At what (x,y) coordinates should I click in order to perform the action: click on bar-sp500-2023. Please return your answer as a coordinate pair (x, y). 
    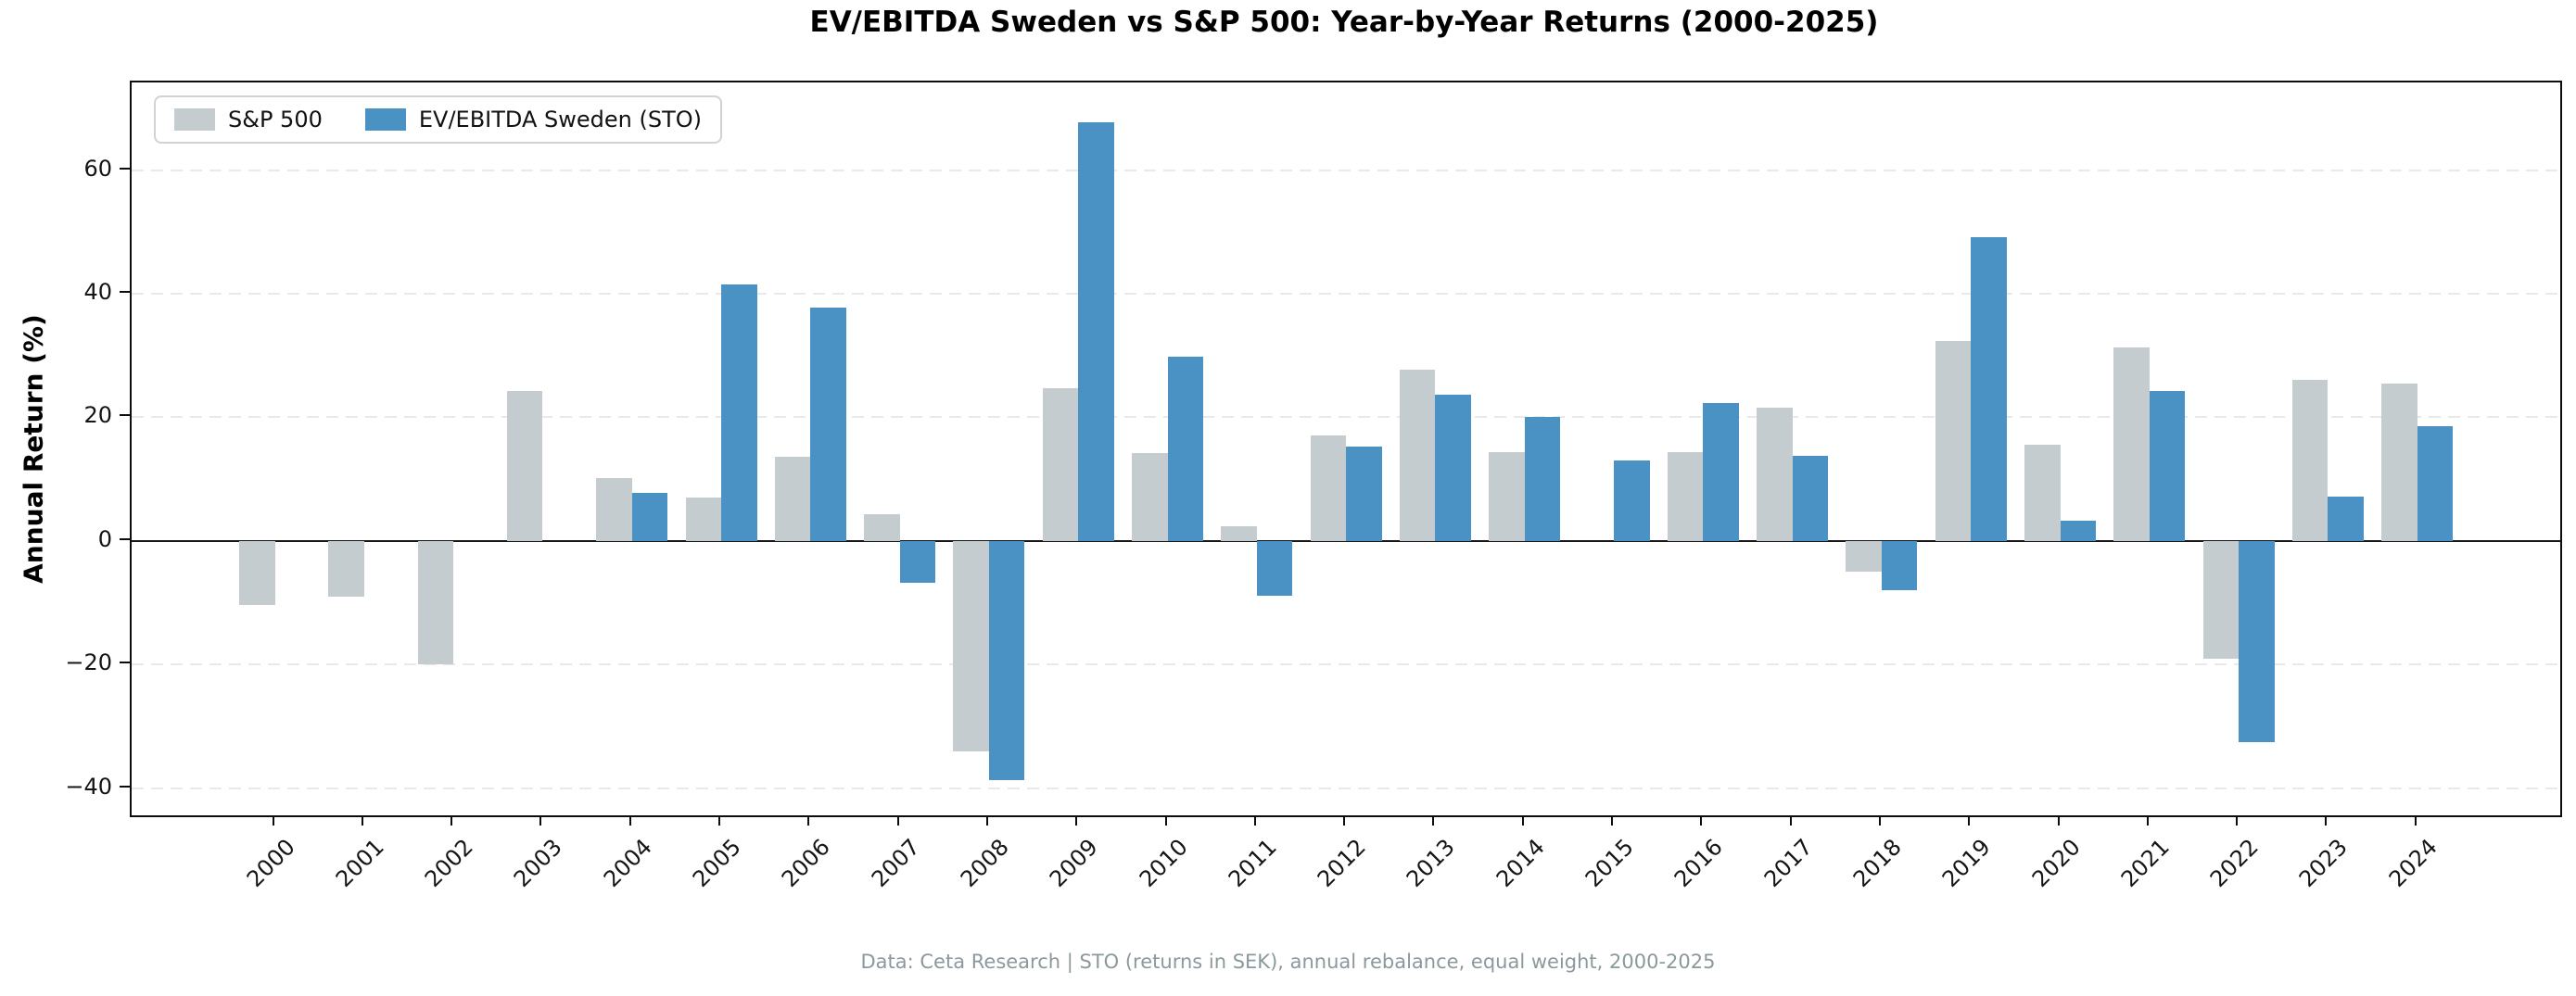
    Looking at the image, I should click on (2310, 461).